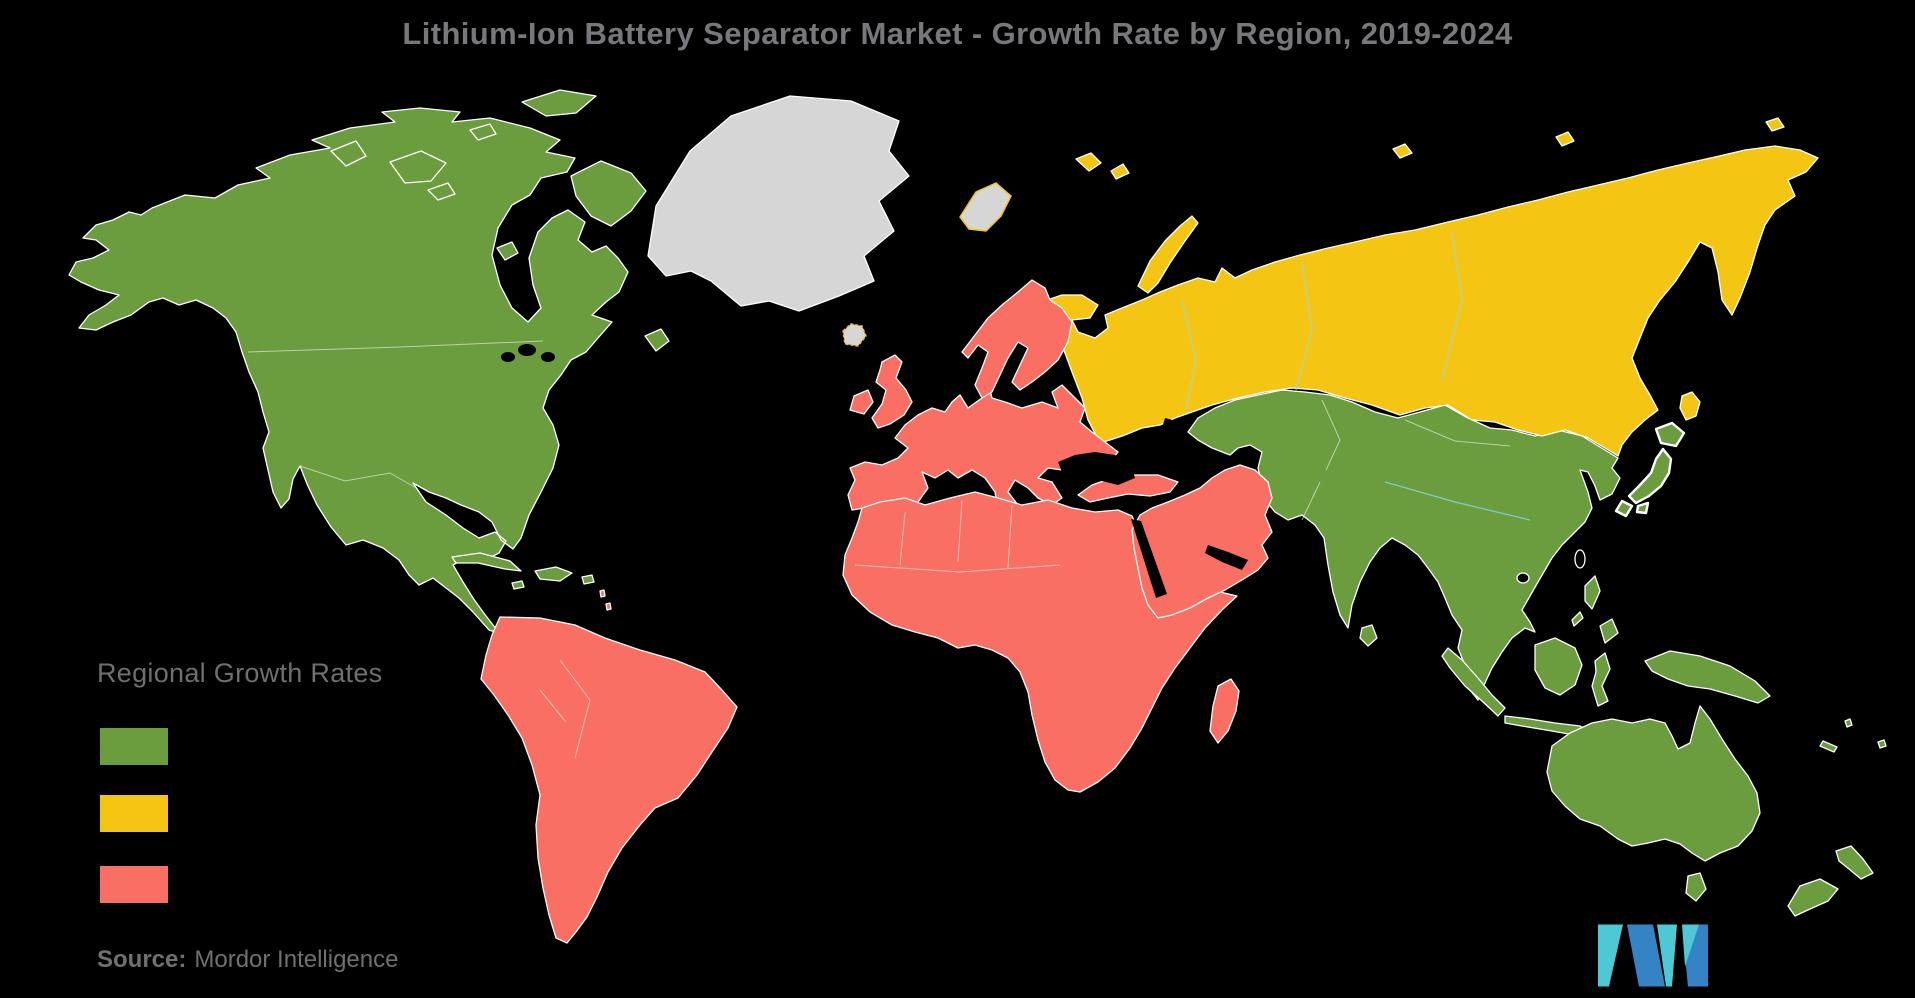  What do you see at coordinates (1646, 955) in the screenshot?
I see `logo-shape-blue-diagonal` at bounding box center [1646, 955].